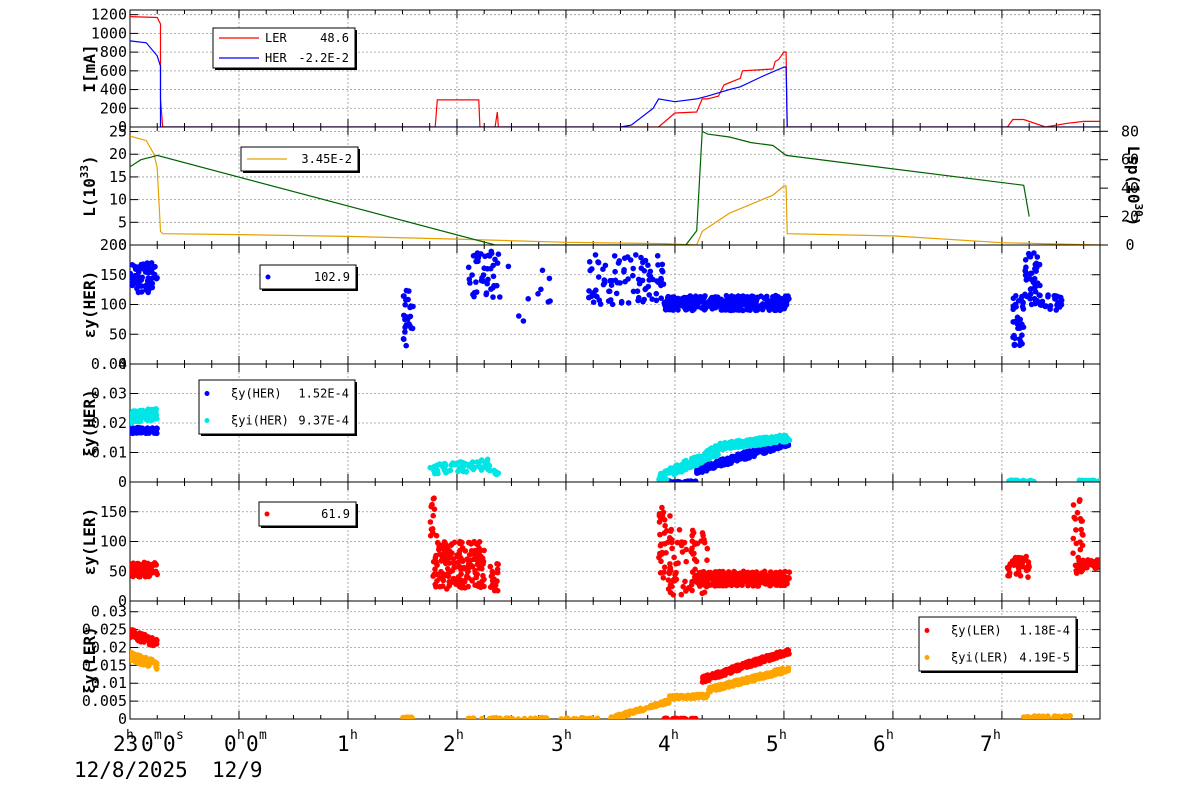  What do you see at coordinates (557, 744) in the screenshot?
I see `x-tick-label: 3` at bounding box center [557, 744].